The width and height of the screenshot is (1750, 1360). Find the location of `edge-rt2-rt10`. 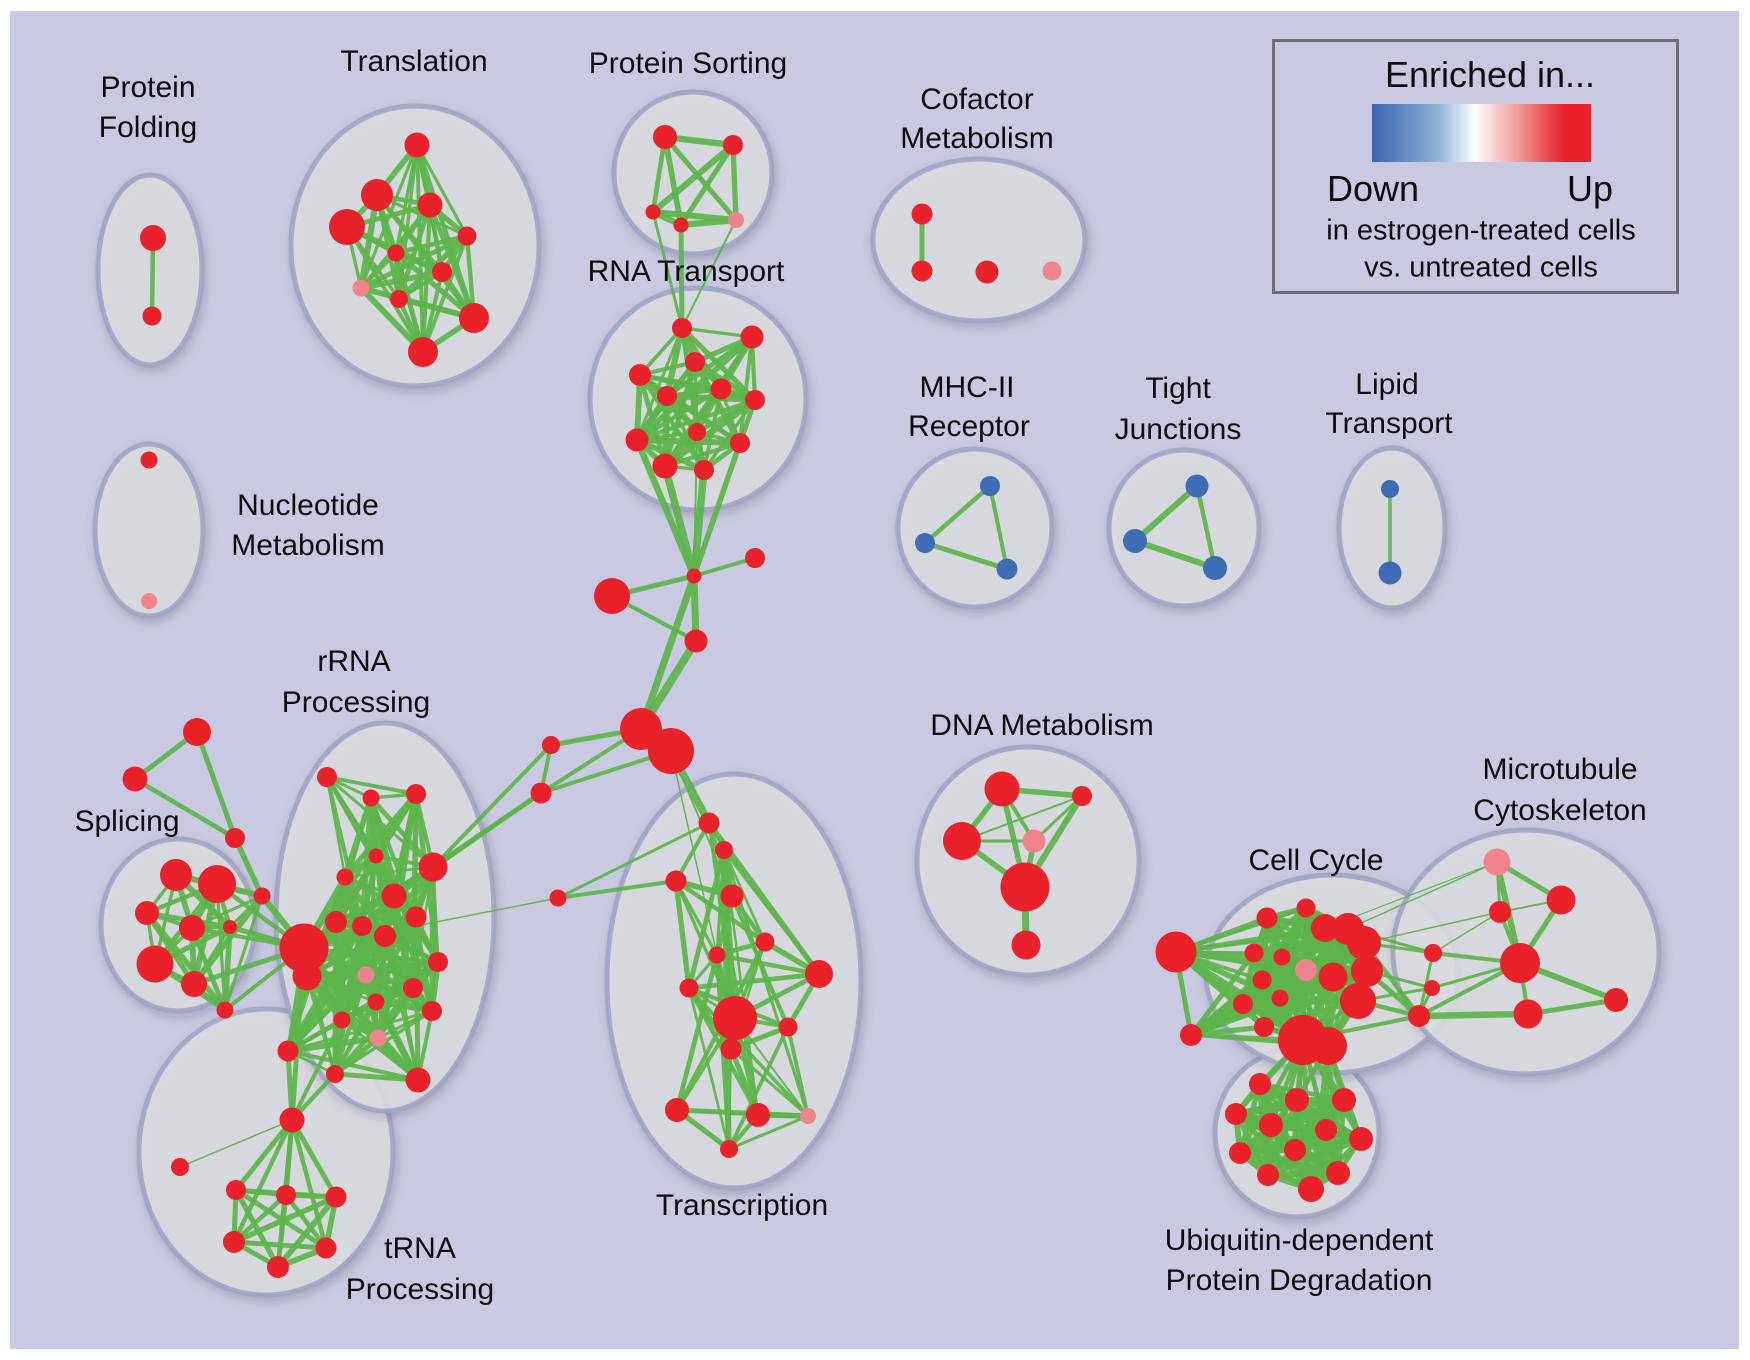

edge-rt2-rt10 is located at coordinates (746, 390).